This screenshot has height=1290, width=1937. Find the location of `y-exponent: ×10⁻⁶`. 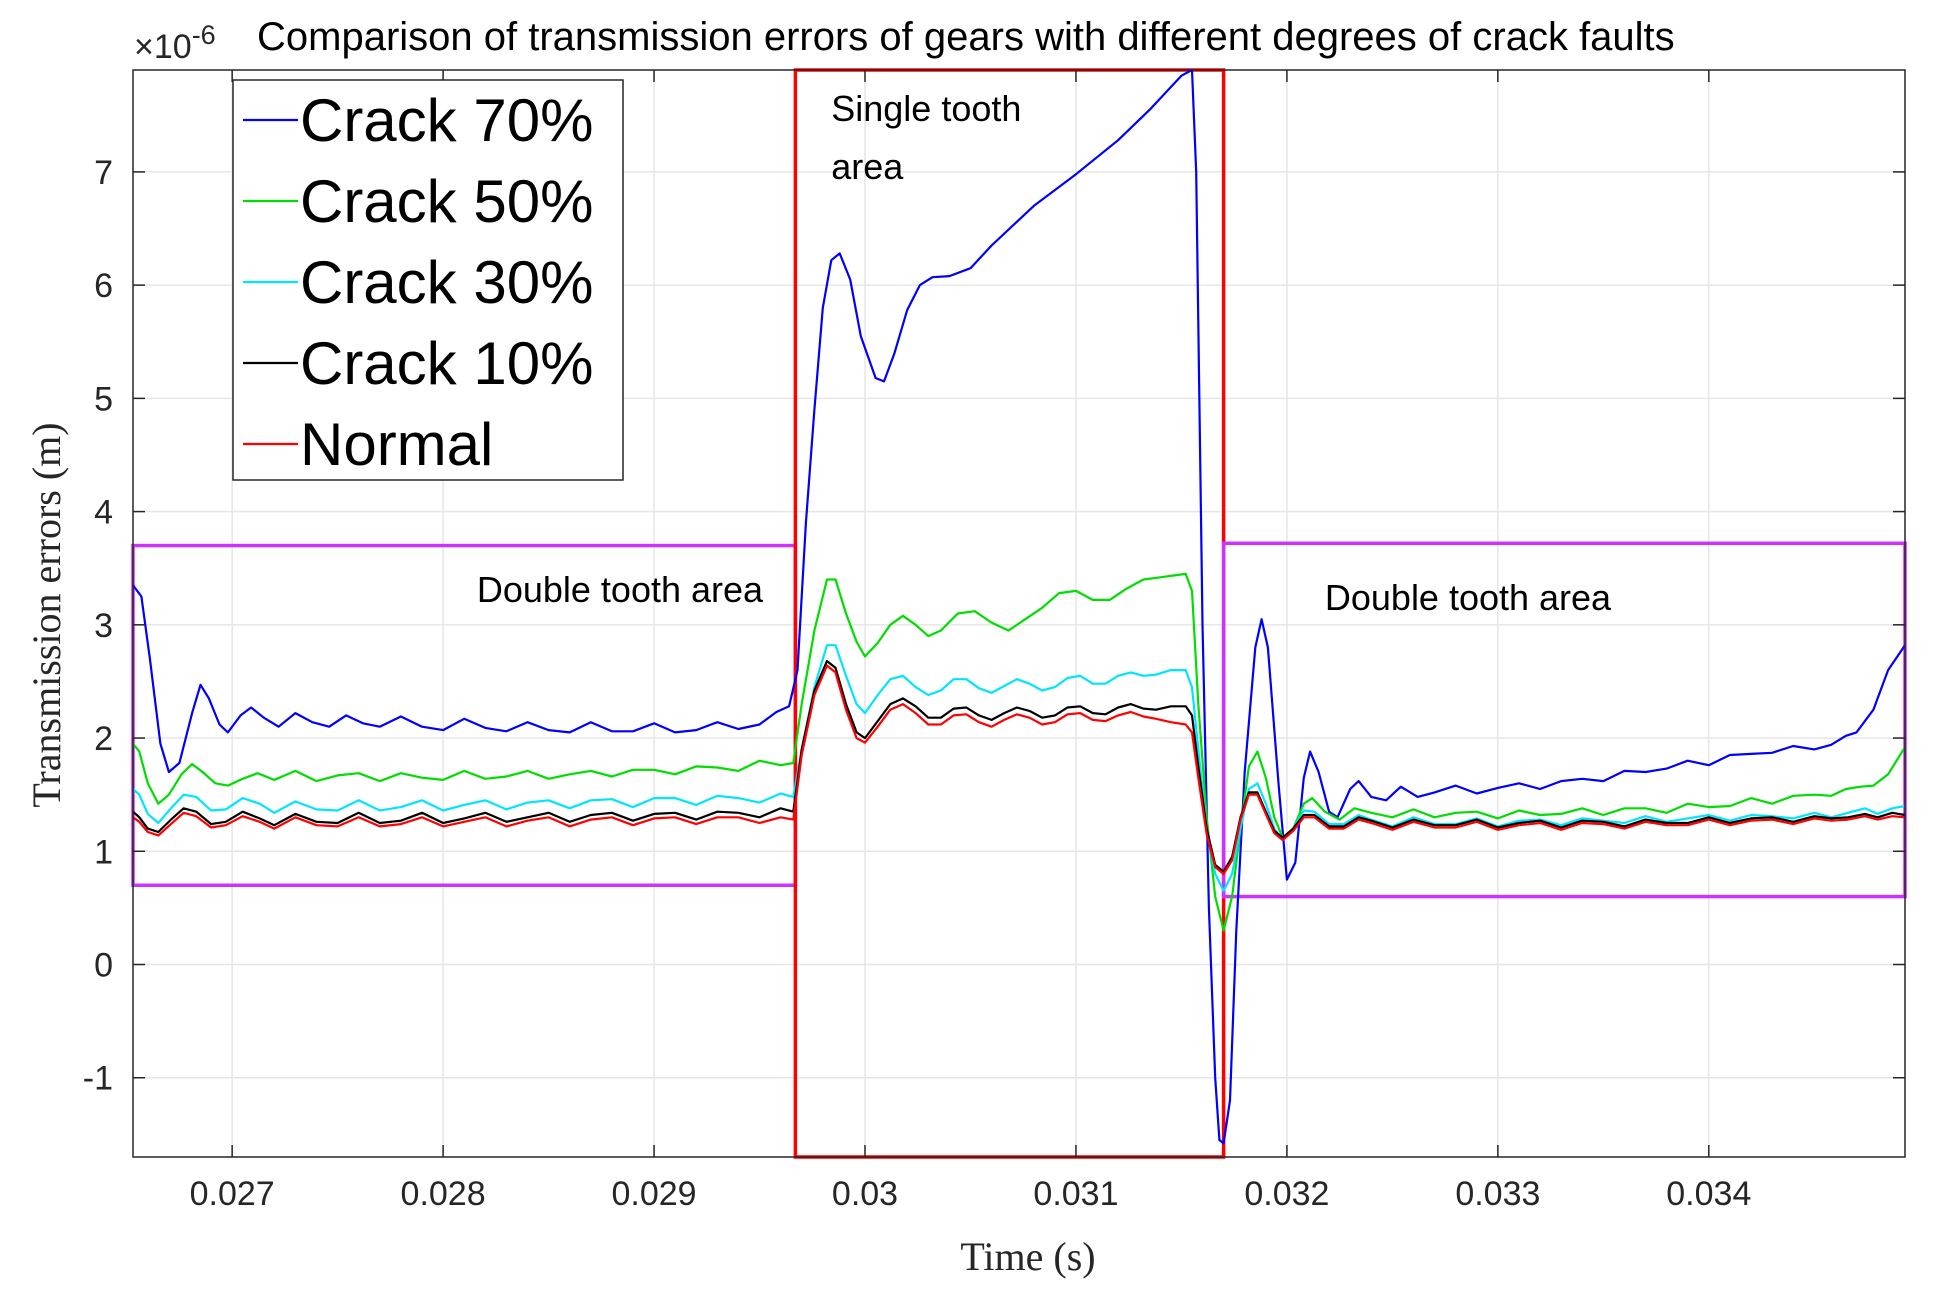

y-exponent: ×10⁻⁶ is located at coordinates (175, 43).